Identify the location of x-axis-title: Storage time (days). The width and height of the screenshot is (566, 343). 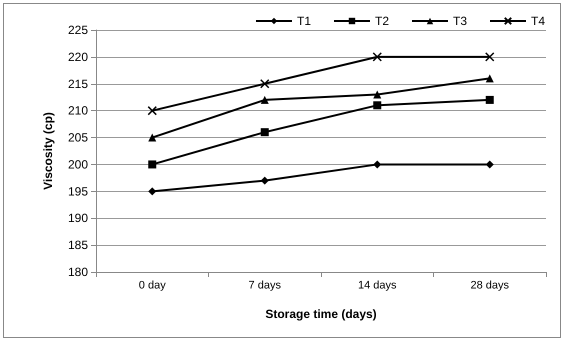
(321, 314).